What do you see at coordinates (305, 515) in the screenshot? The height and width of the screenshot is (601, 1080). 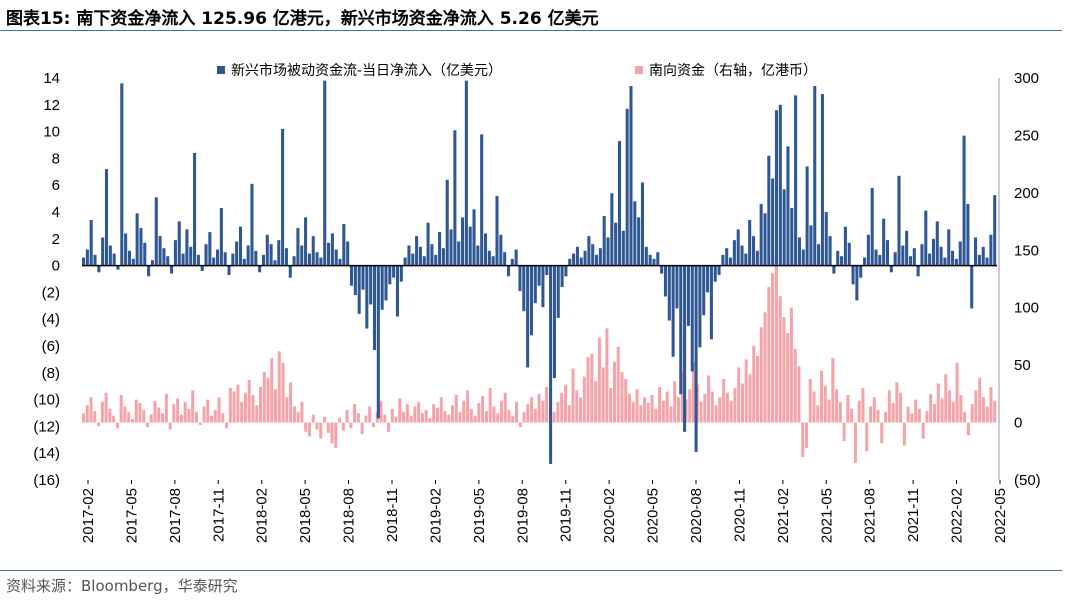 I see `x-tick-label: 2018-05` at bounding box center [305, 515].